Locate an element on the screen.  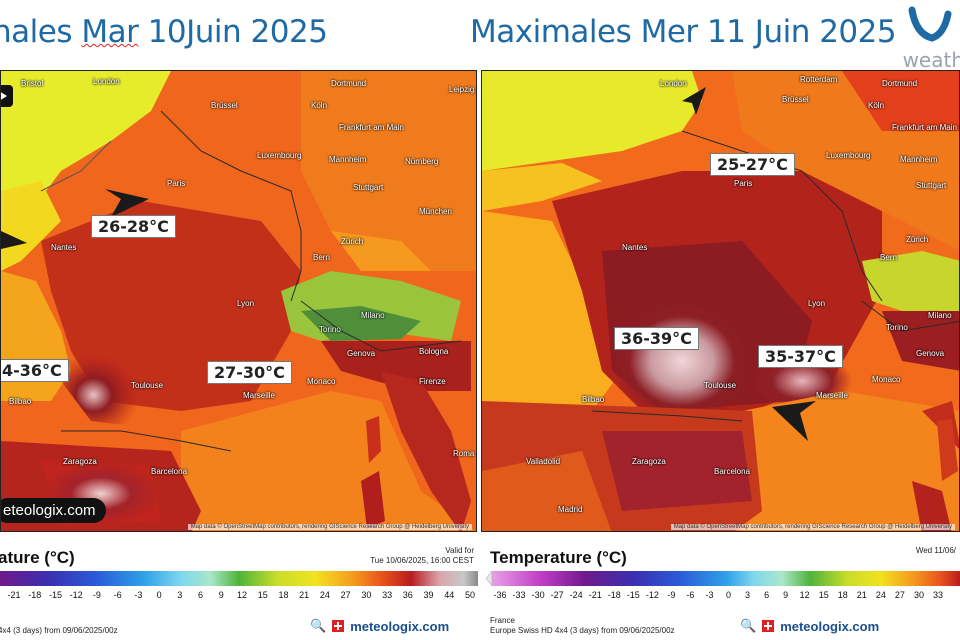
search-hd-icon: 🔍 is located at coordinates (748, 625).